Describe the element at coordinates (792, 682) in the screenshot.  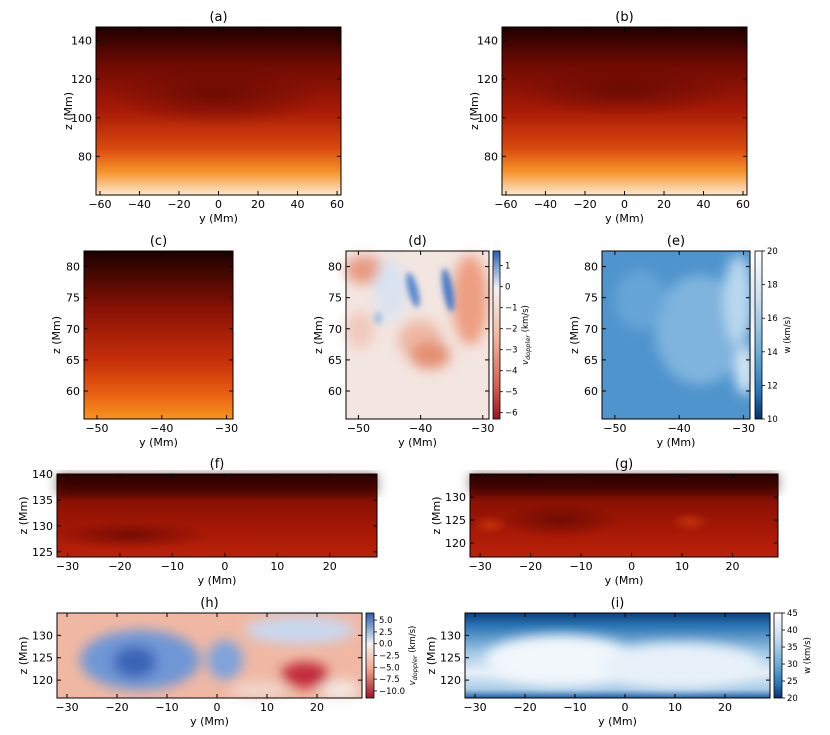
I see `colorbar-tick-label: 25` at that location.